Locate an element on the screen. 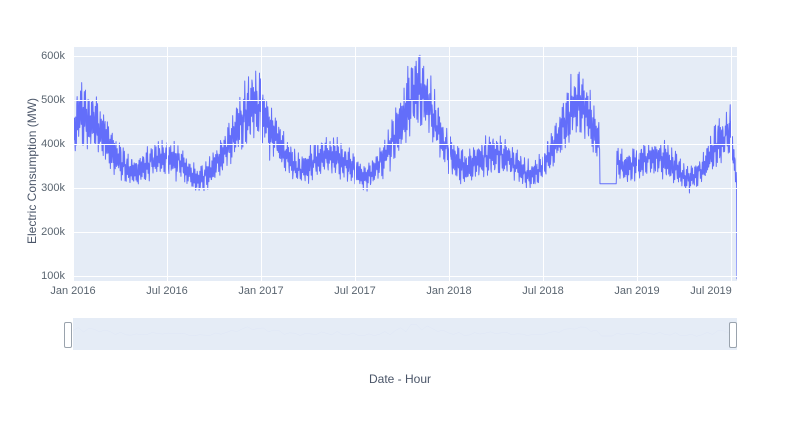 The width and height of the screenshot is (800, 427). xtick-jan-2018: Jan 2018 is located at coordinates (449, 291).